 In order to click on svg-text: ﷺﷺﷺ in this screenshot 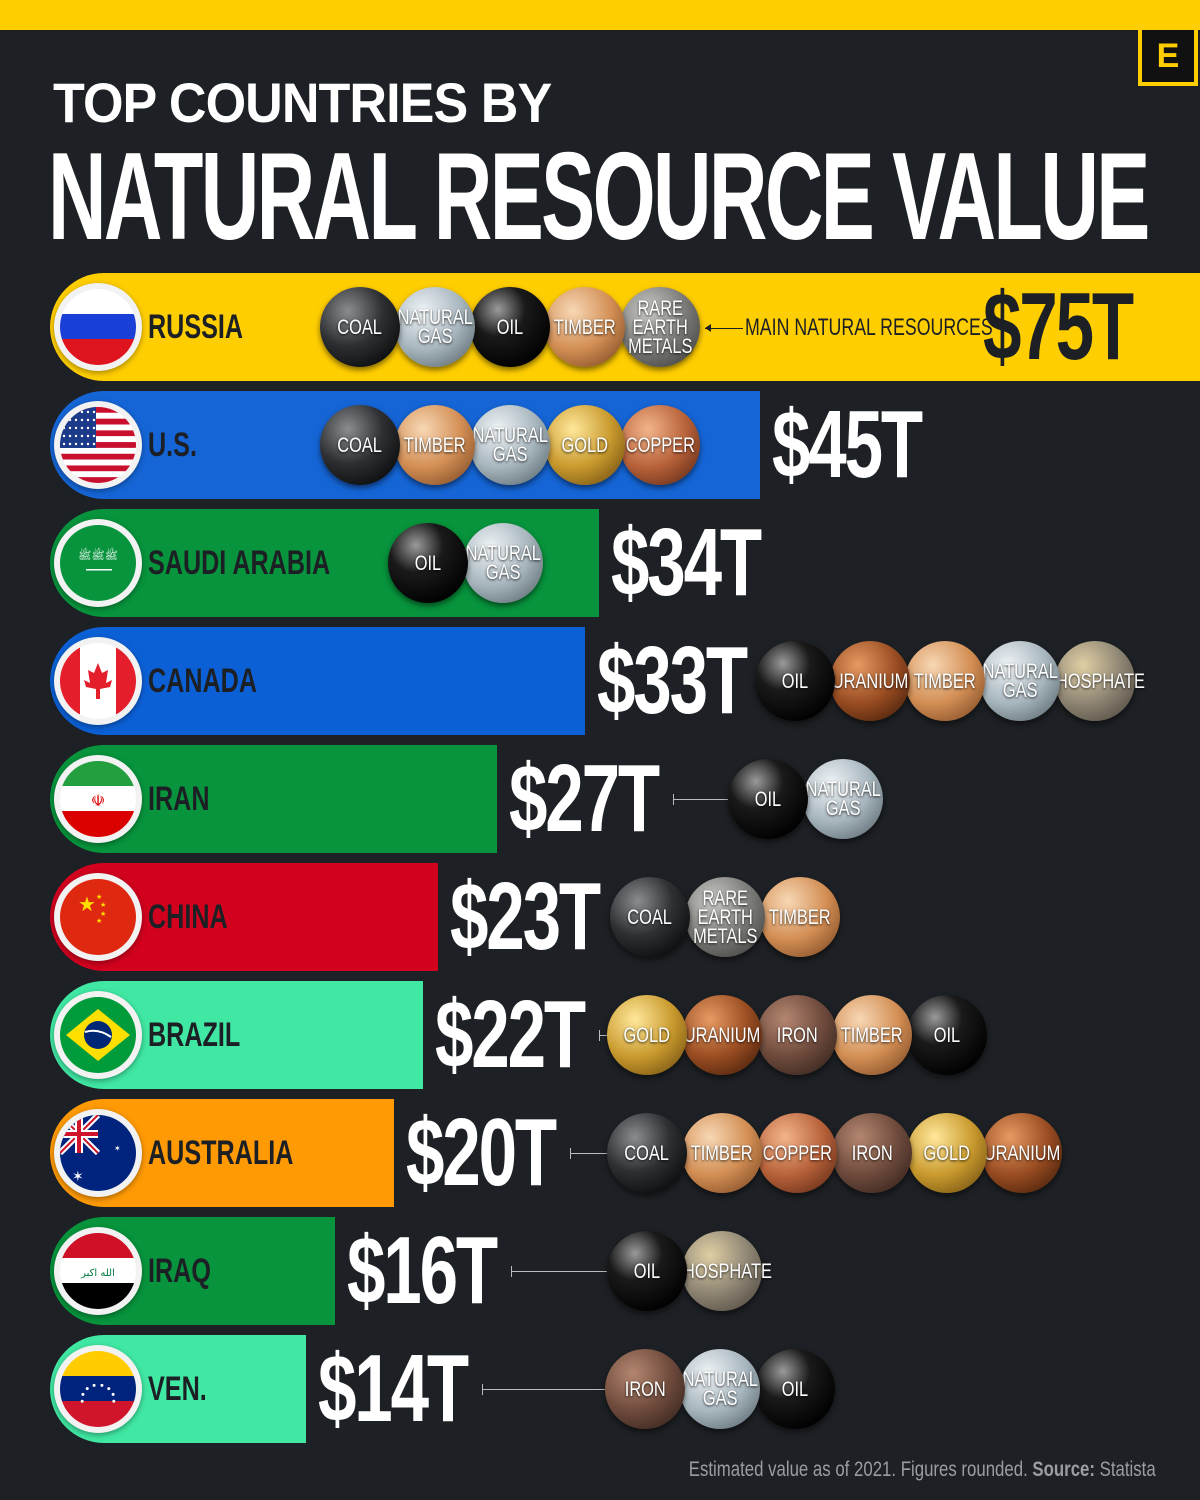, I will do `click(98, 554)`.